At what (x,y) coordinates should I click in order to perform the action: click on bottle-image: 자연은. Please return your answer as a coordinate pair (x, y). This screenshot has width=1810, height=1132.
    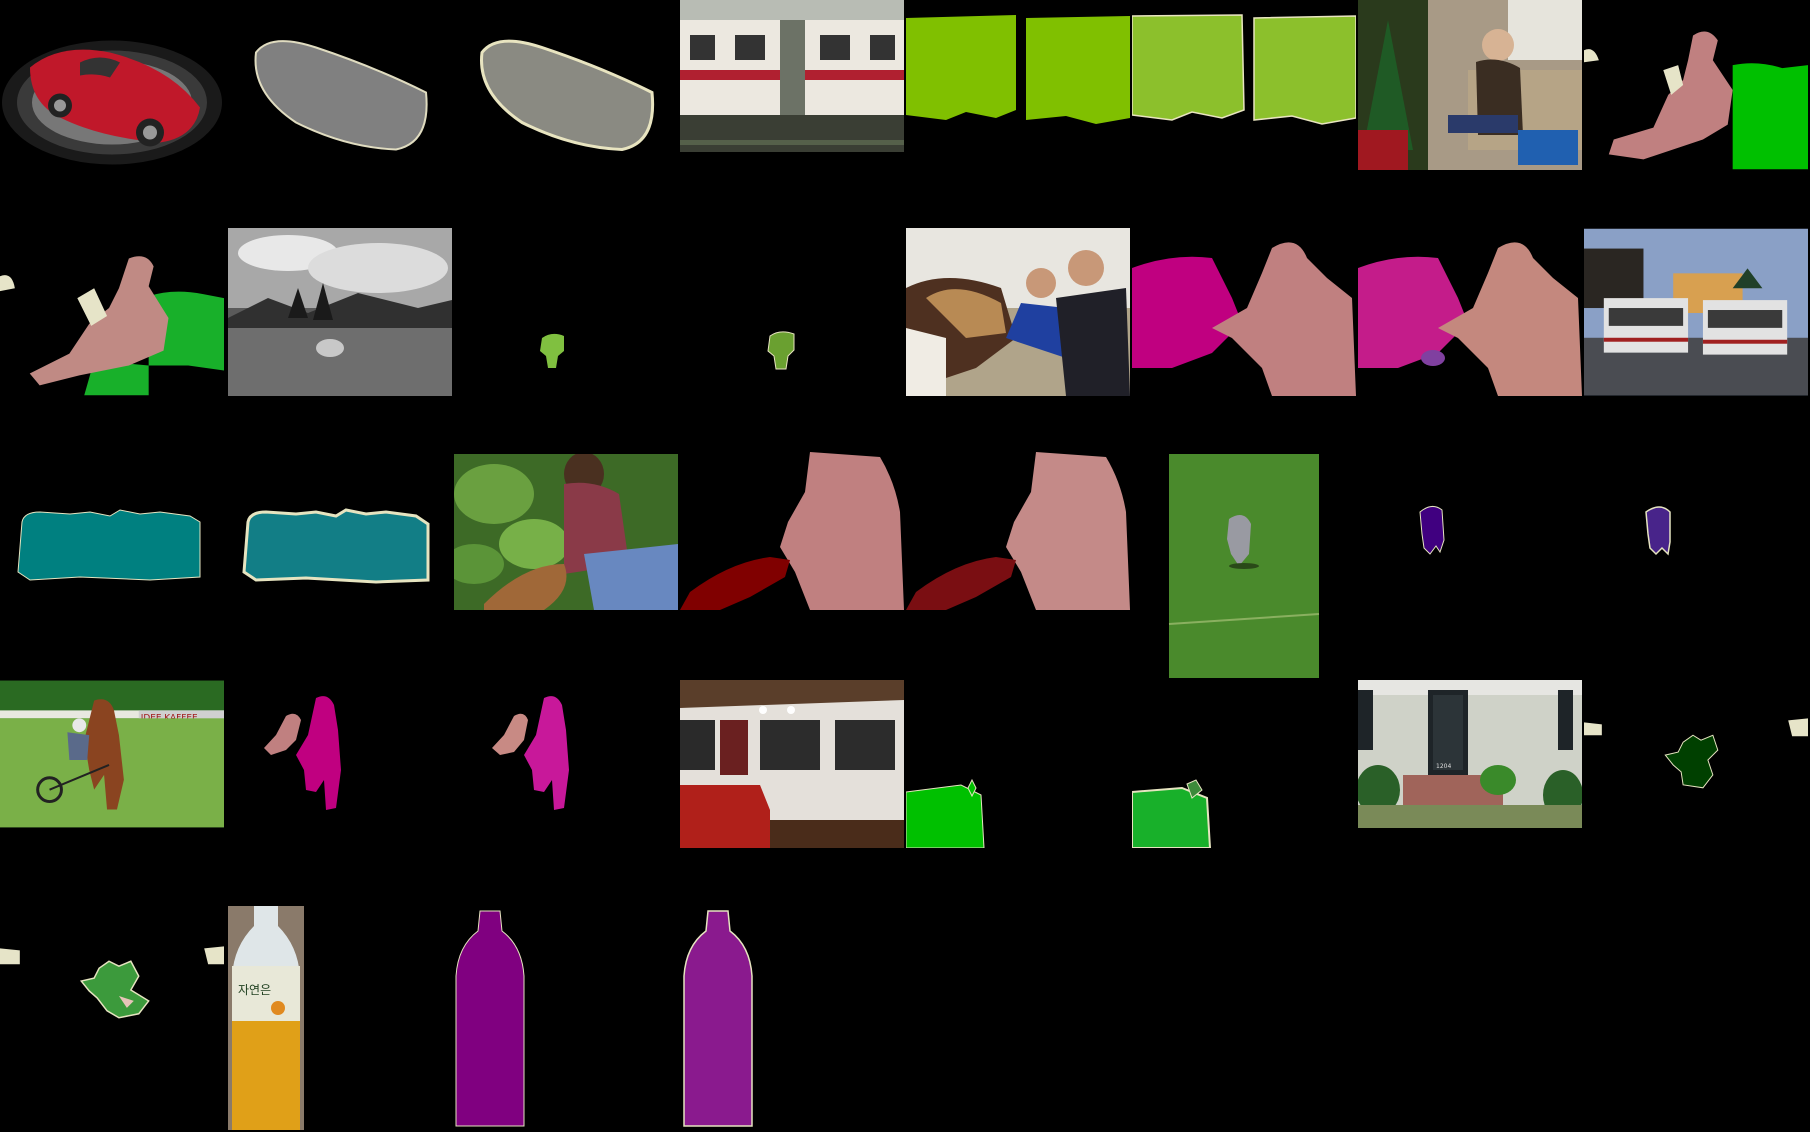
    Looking at the image, I should click on (266, 1018).